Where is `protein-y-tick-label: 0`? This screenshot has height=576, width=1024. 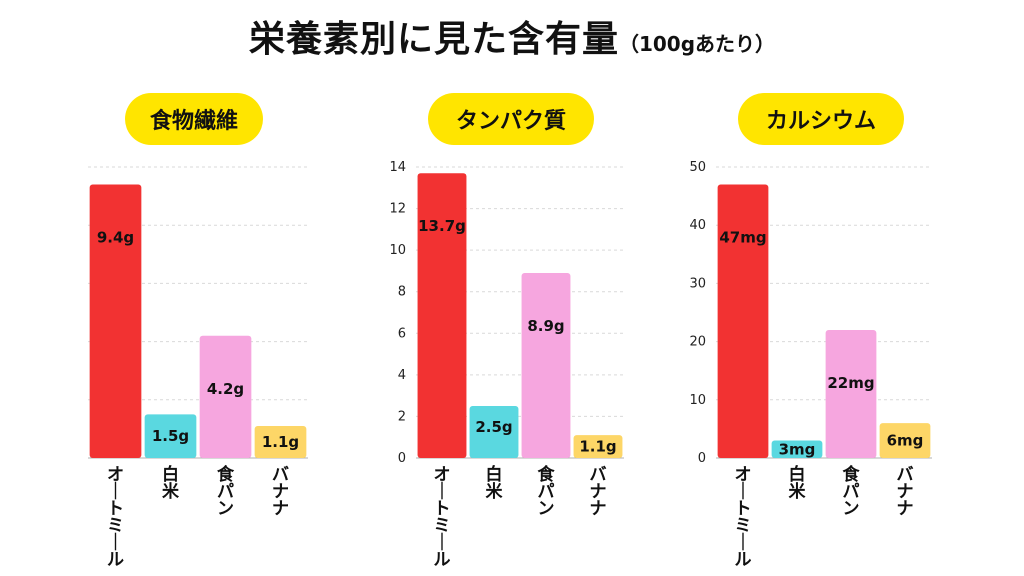 protein-y-tick-label: 0 is located at coordinates (402, 458).